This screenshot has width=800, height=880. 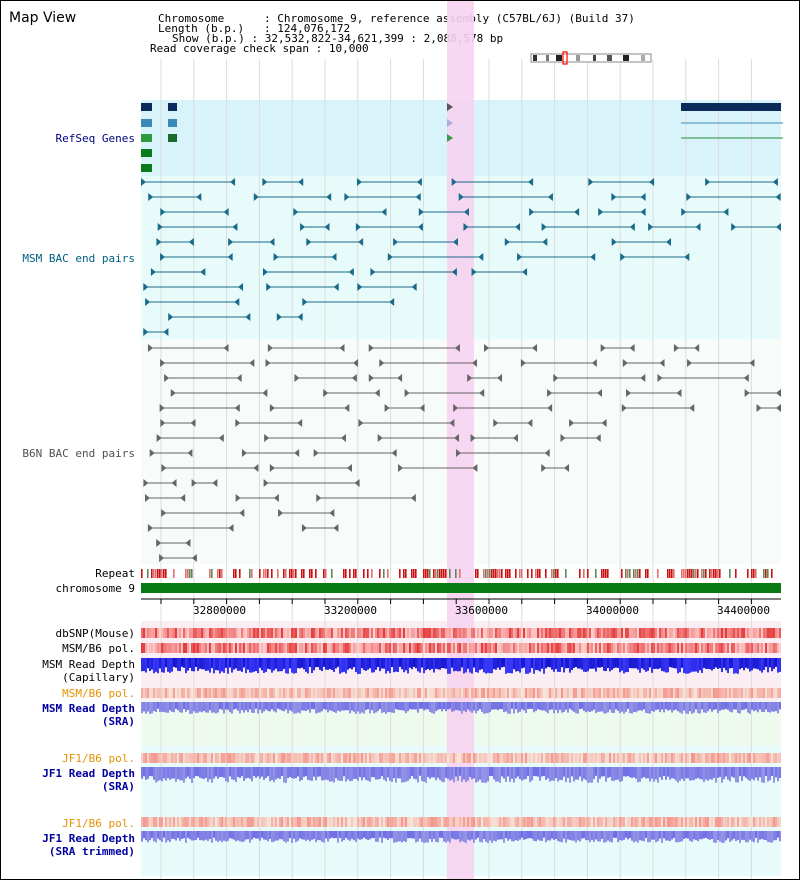 What do you see at coordinates (88, 773) in the screenshot?
I see `jf1-read-depth-sra-label: JF1 Read Depth` at bounding box center [88, 773].